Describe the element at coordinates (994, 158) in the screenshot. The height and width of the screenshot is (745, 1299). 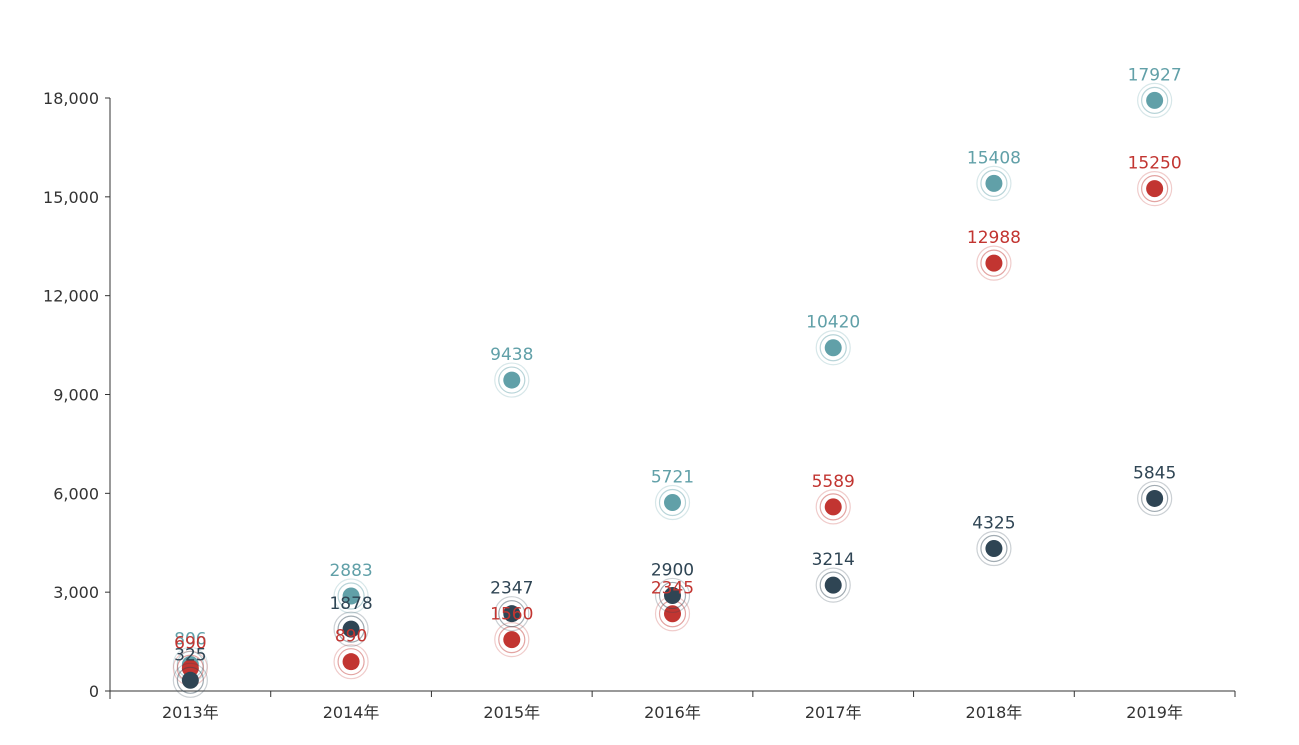
I see `data-label: 15408` at that location.